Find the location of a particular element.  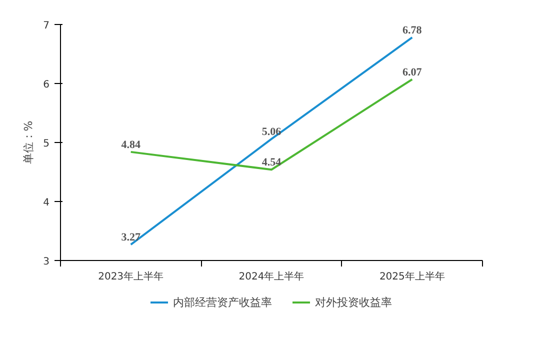

x-tick-label: 2023年上半年 is located at coordinates (131, 276).